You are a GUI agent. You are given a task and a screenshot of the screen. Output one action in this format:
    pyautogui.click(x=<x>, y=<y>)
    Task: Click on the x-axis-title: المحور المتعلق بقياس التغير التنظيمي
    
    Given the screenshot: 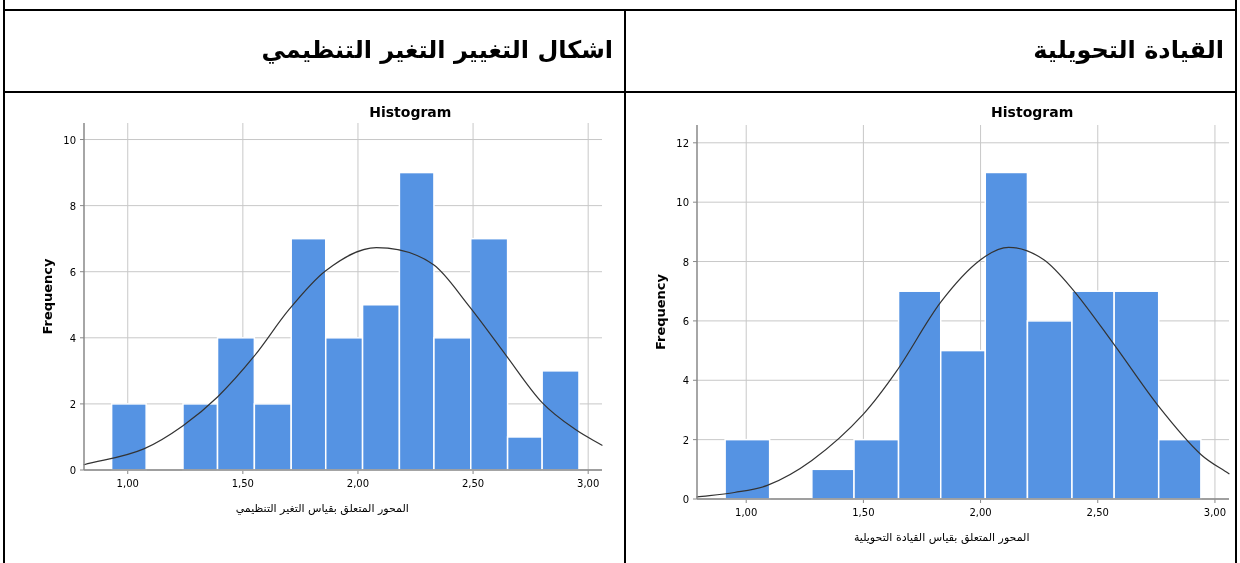 What is the action you would take?
    pyautogui.click(x=322, y=509)
    